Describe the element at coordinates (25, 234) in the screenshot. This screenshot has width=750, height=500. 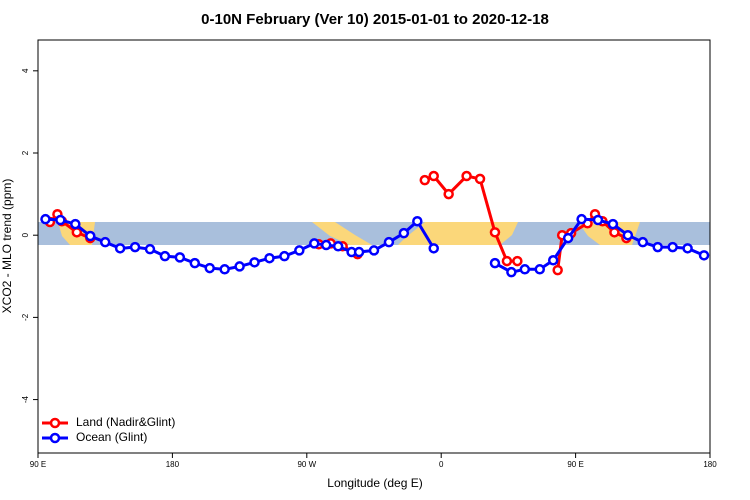
I see `y-tick-label: 0` at that location.